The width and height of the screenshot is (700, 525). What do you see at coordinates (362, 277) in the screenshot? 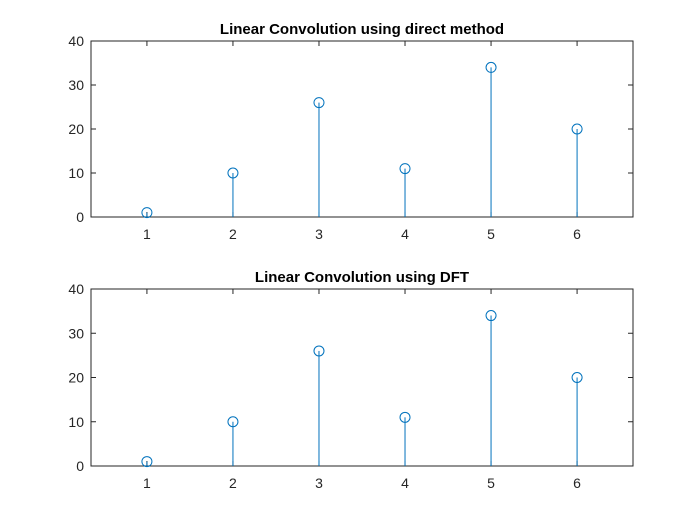
I see `chart-title: Linear Convolution using DFT` at bounding box center [362, 277].